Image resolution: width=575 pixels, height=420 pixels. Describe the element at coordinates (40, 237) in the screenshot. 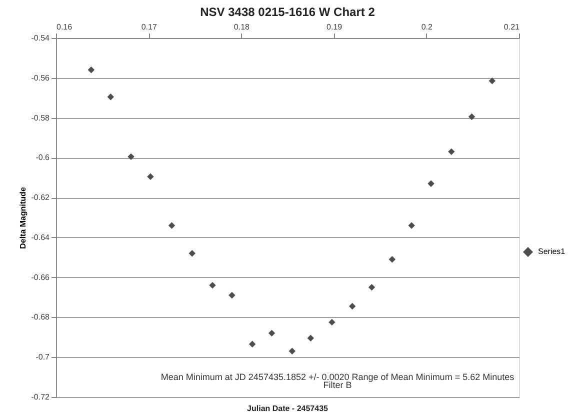

I see `y-tick-label: -0.64` at that location.